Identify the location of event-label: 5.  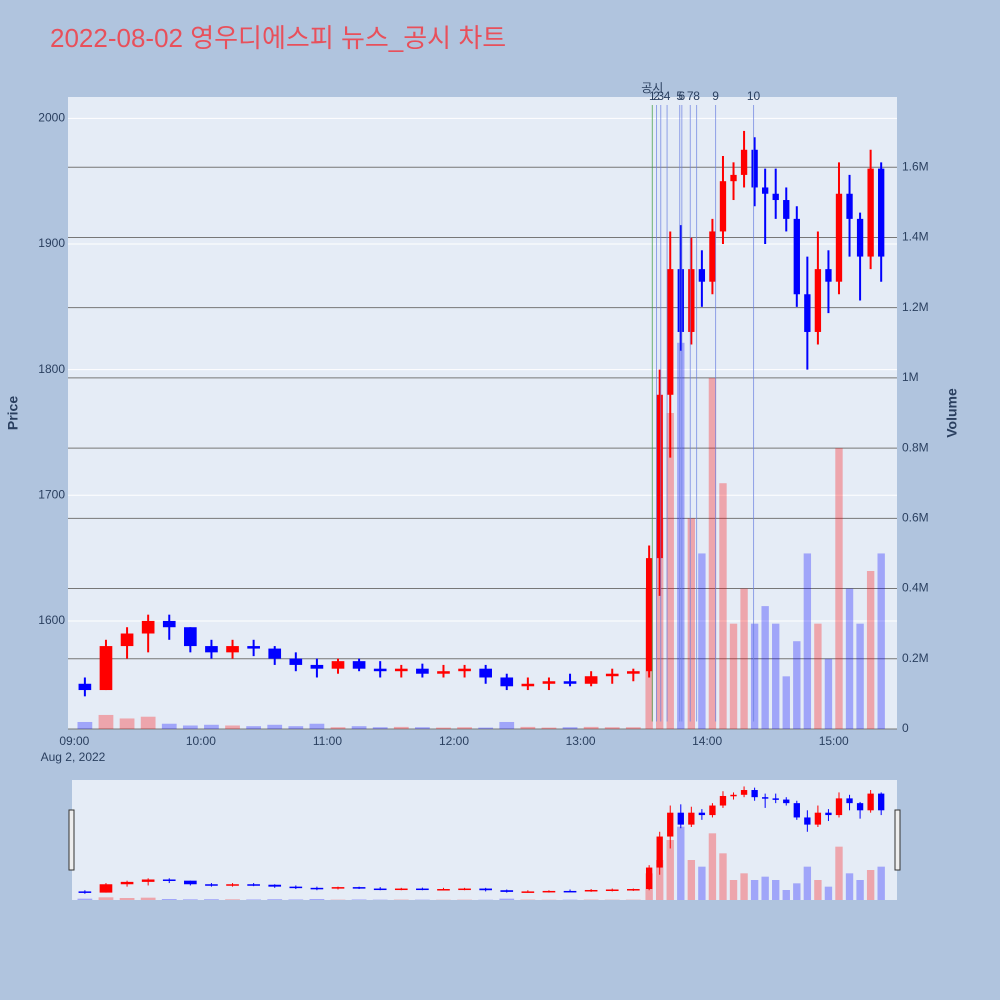
(679, 96).